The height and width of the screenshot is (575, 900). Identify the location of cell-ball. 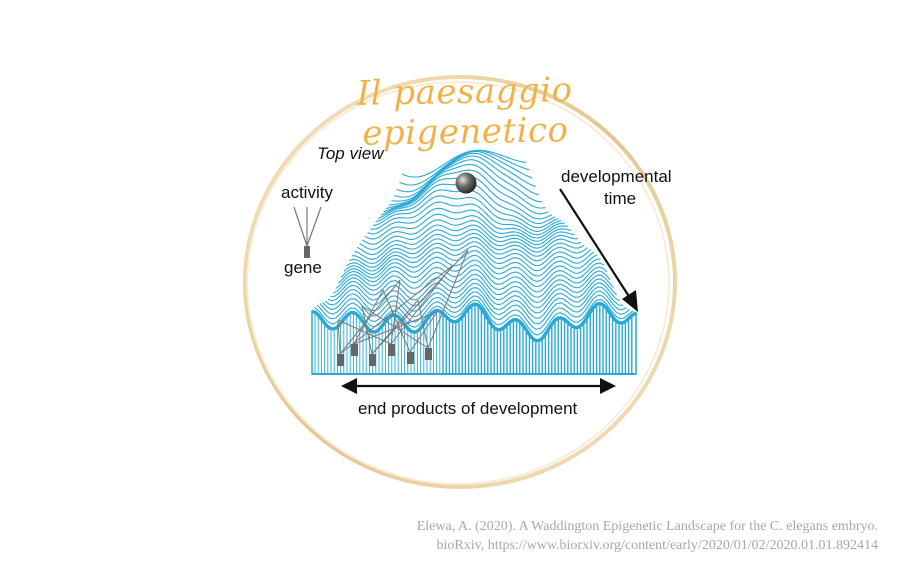
(466, 183).